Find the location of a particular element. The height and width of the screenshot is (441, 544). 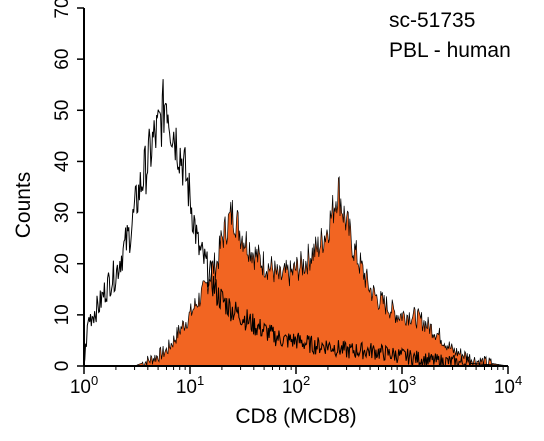

y-tick-label: 60 is located at coordinates (62, 59).